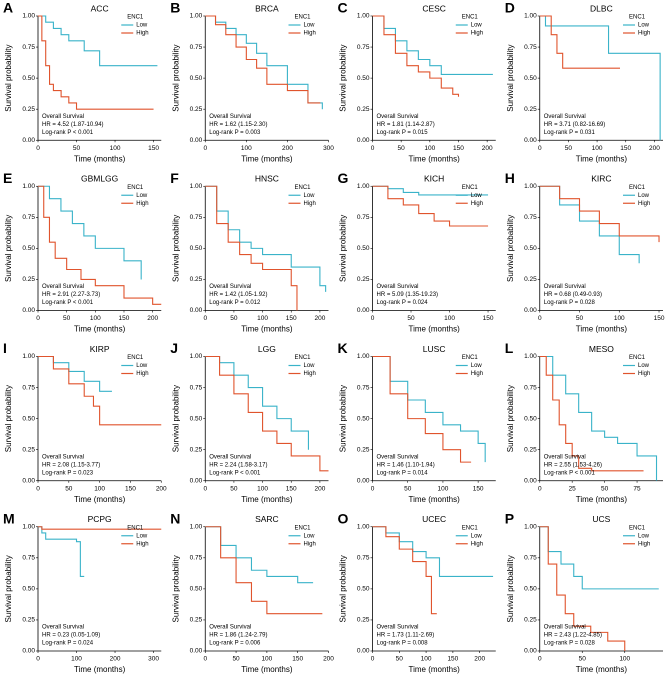 This screenshot has height=681, width=669. Describe the element at coordinates (434, 179) in the screenshot. I see `panel-title: KICH` at that location.